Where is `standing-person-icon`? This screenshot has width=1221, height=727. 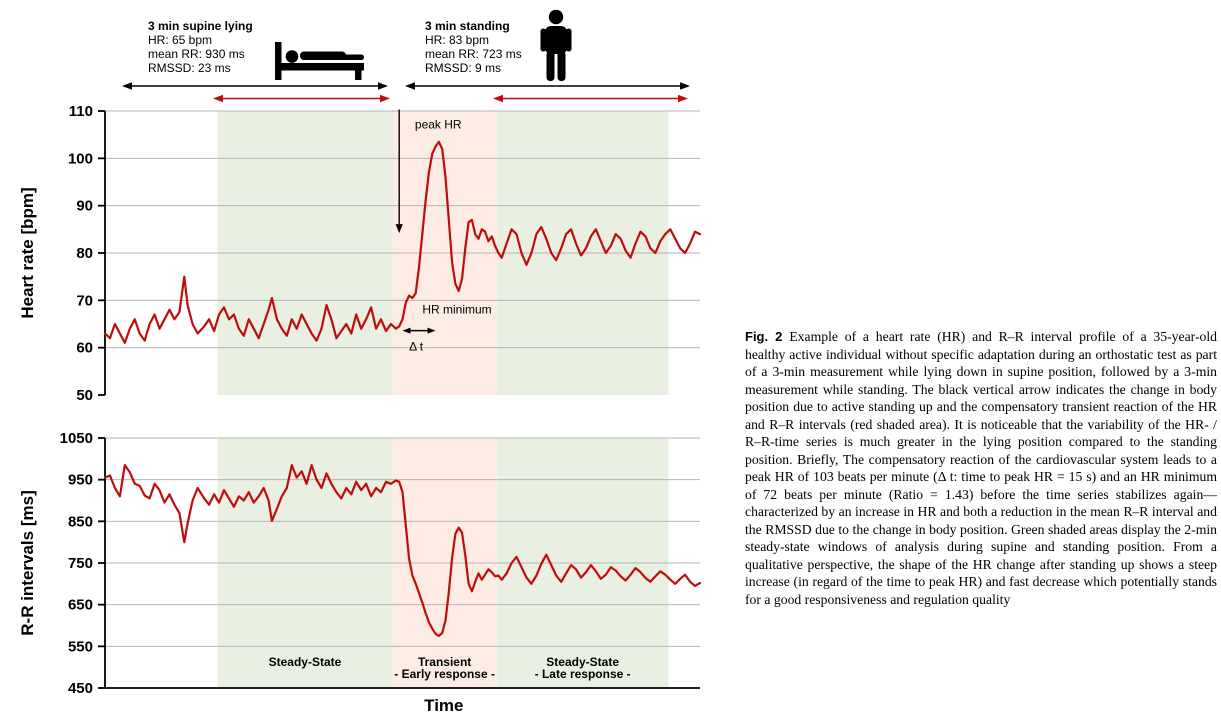 standing-person-icon is located at coordinates (556, 45).